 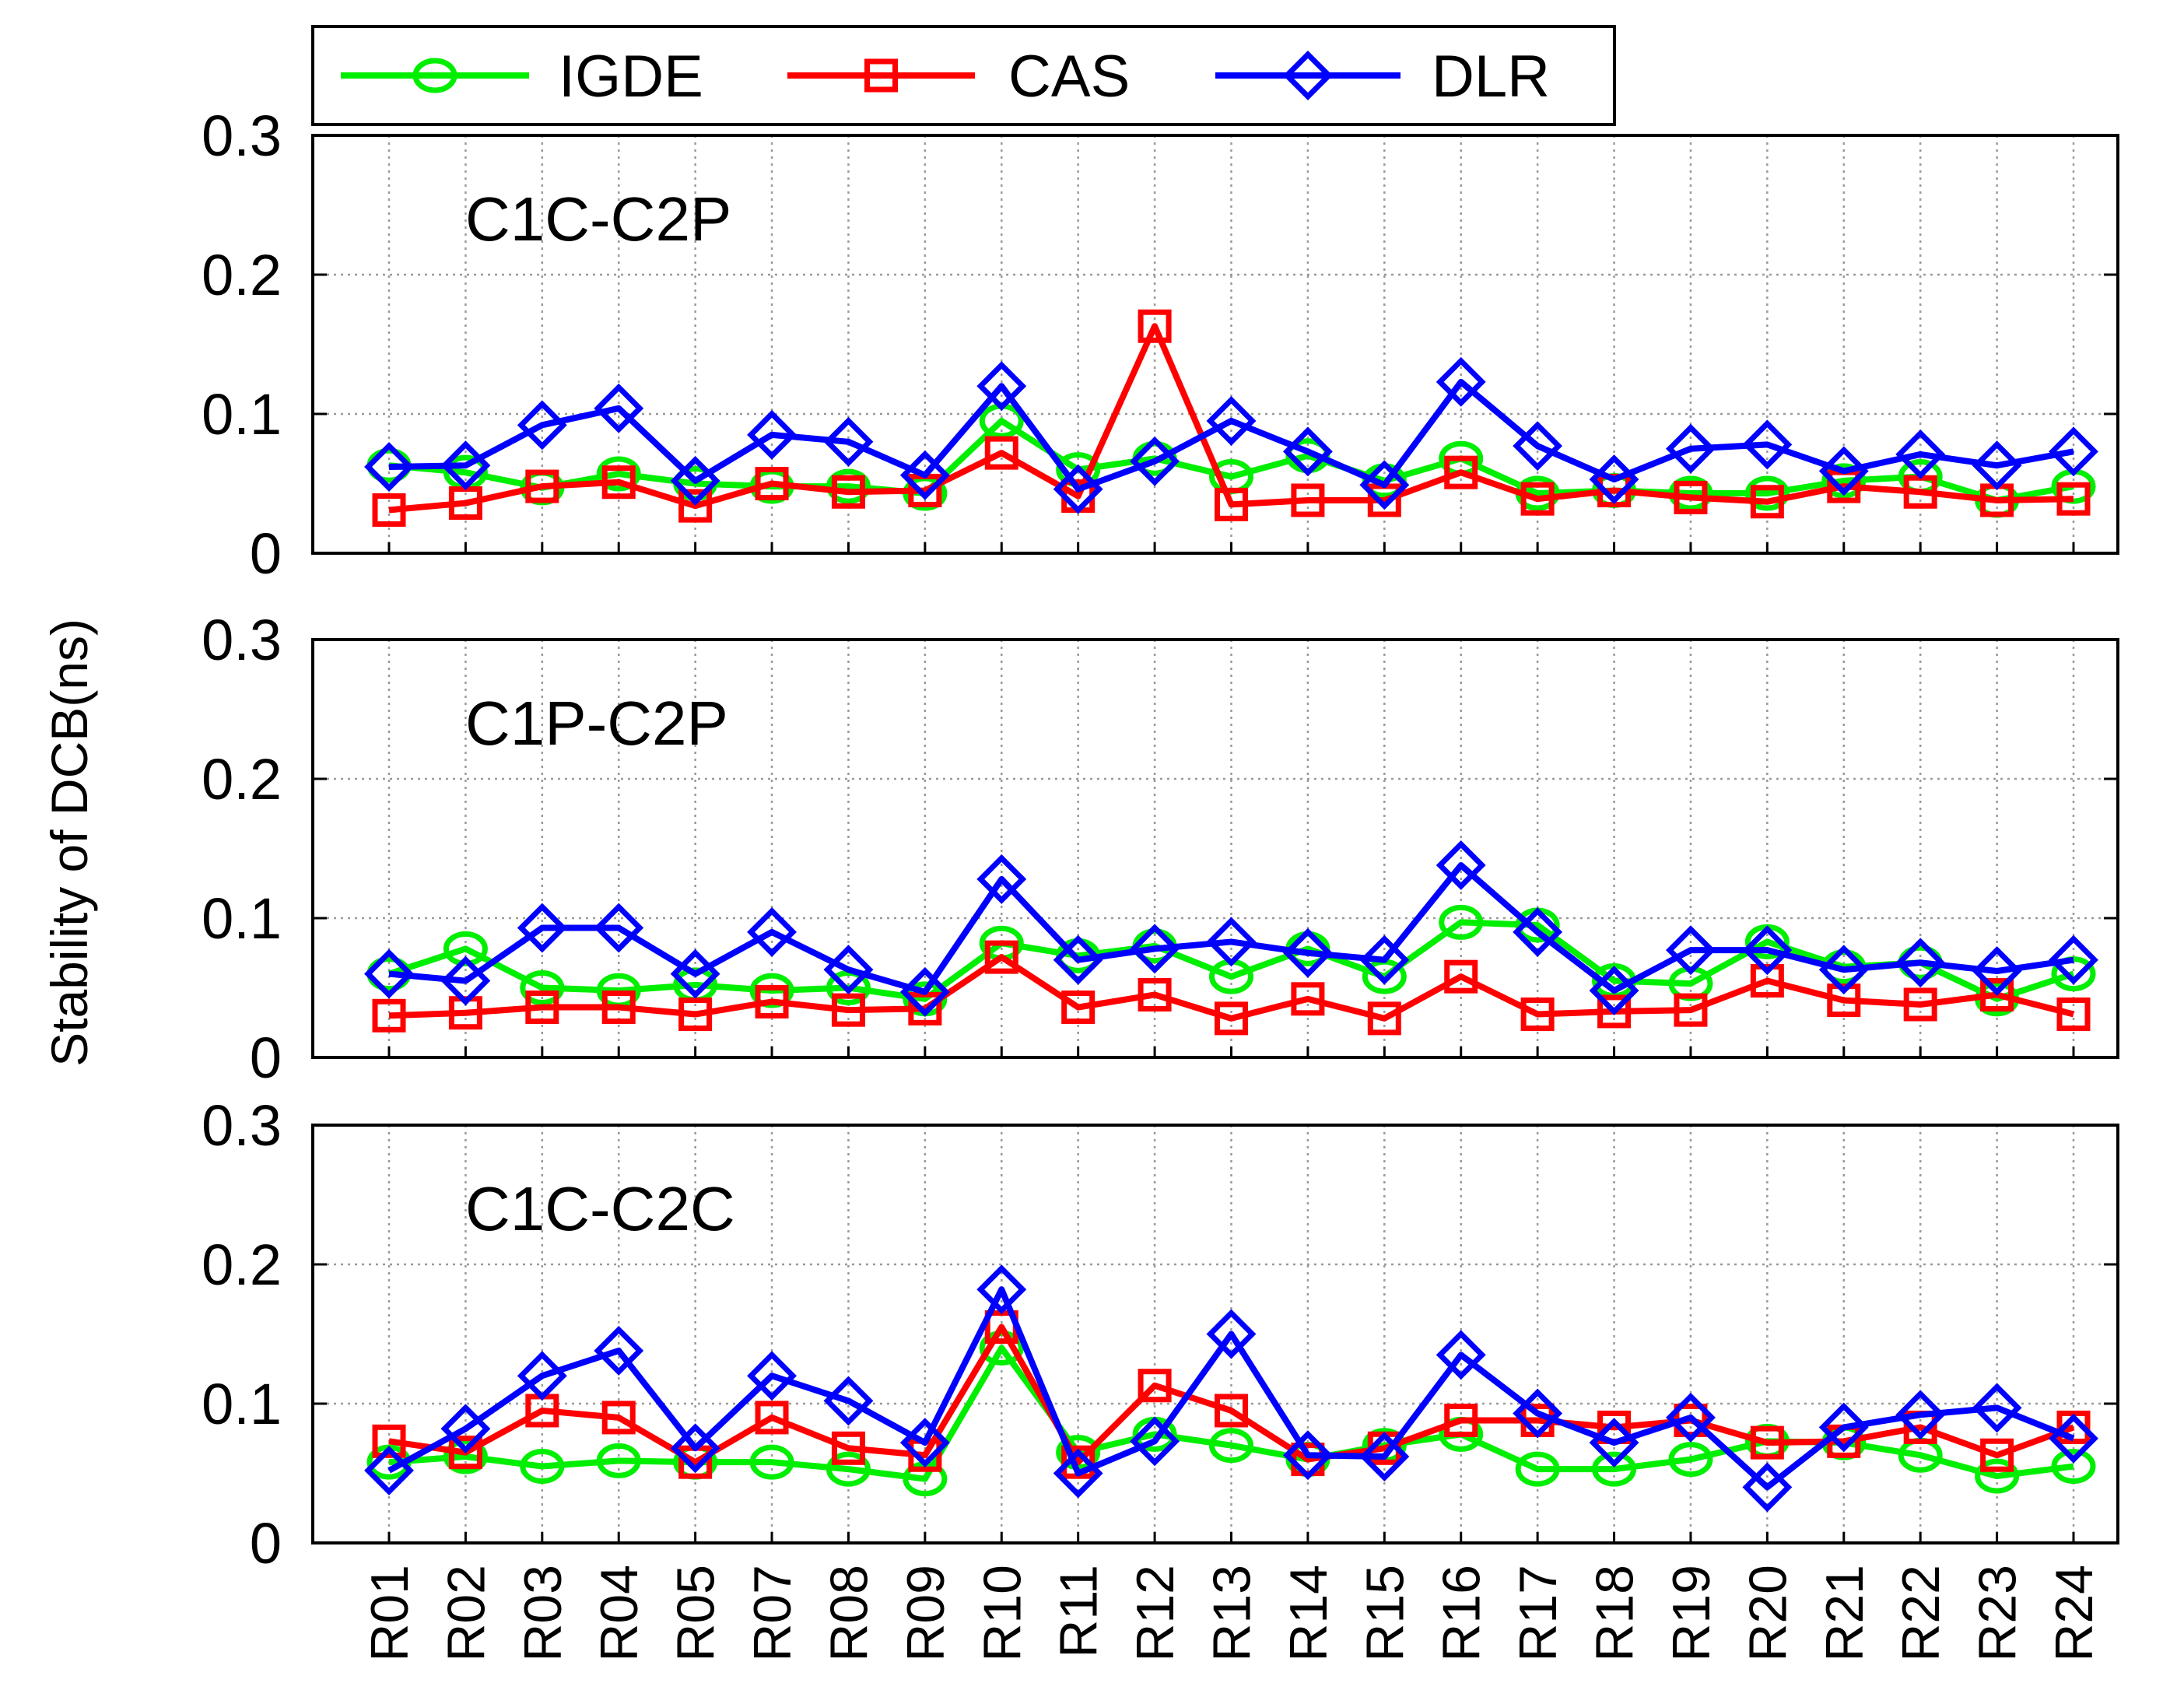 I want to click on y-tick-label: 0.3, so click(x=242, y=640).